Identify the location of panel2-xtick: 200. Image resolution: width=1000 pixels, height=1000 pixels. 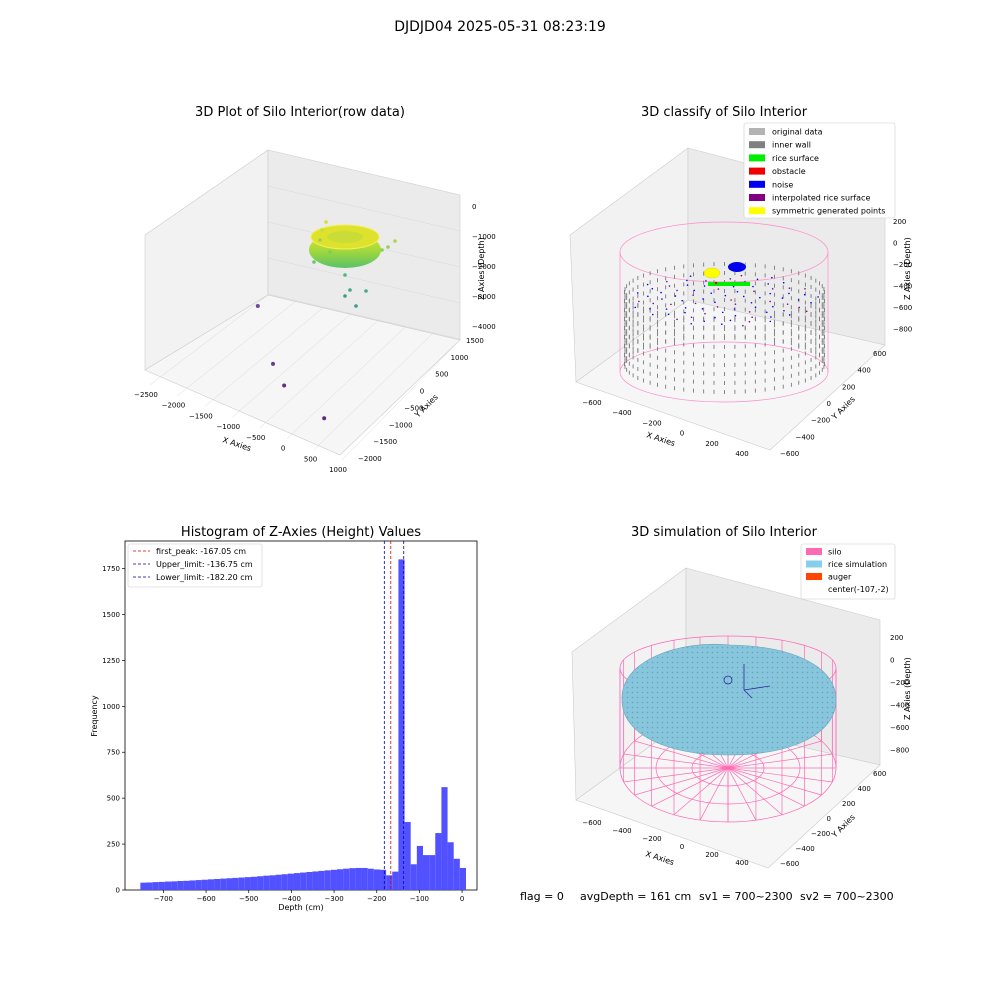
(711, 444).